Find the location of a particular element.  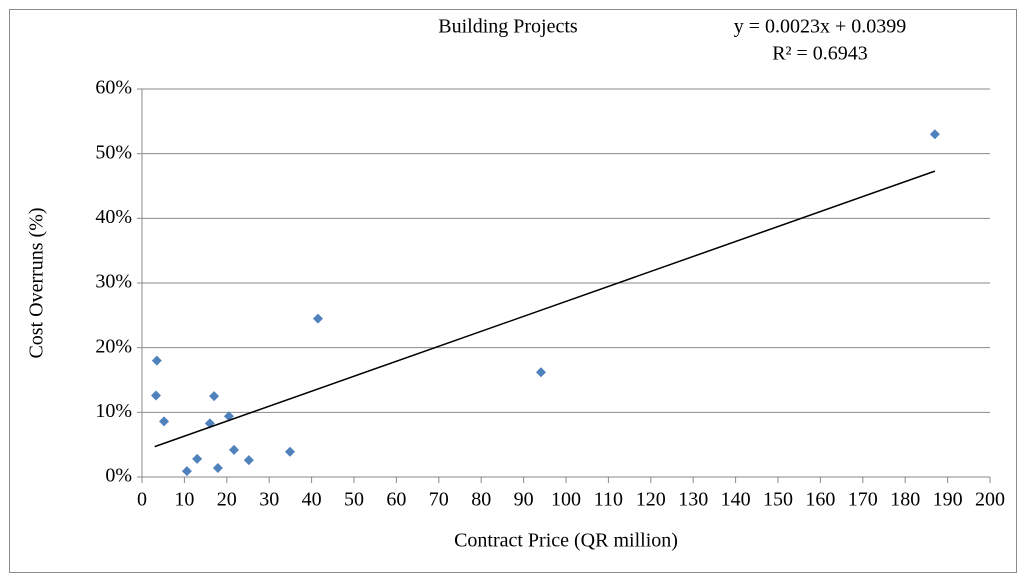

x-tick-label: 150 is located at coordinates (778, 500).